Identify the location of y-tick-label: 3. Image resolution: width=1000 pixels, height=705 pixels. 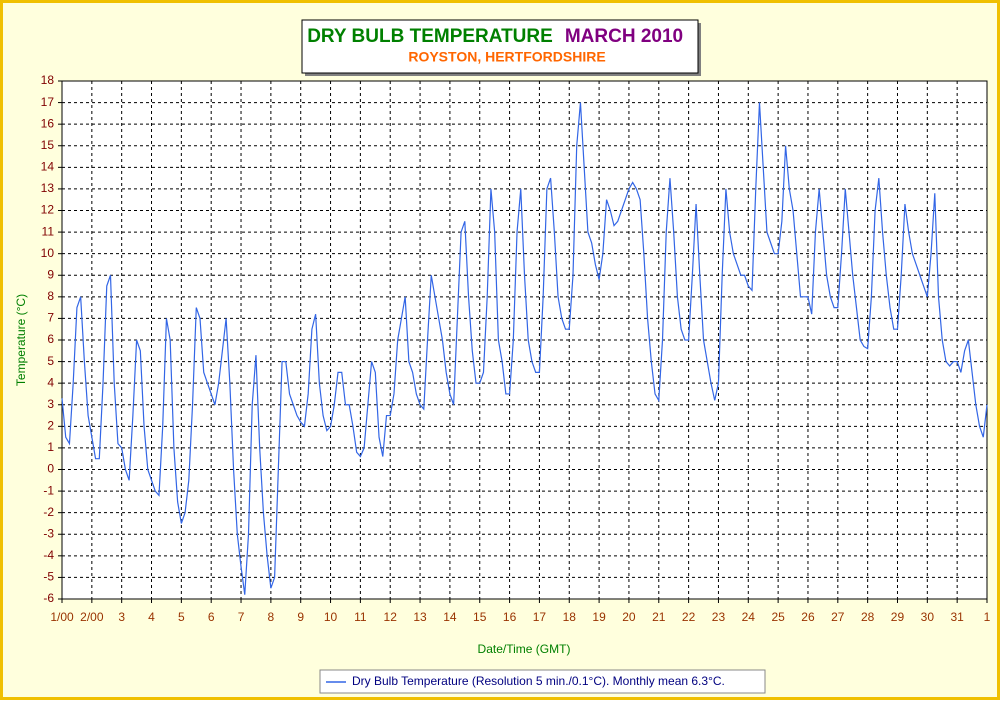
(50, 404).